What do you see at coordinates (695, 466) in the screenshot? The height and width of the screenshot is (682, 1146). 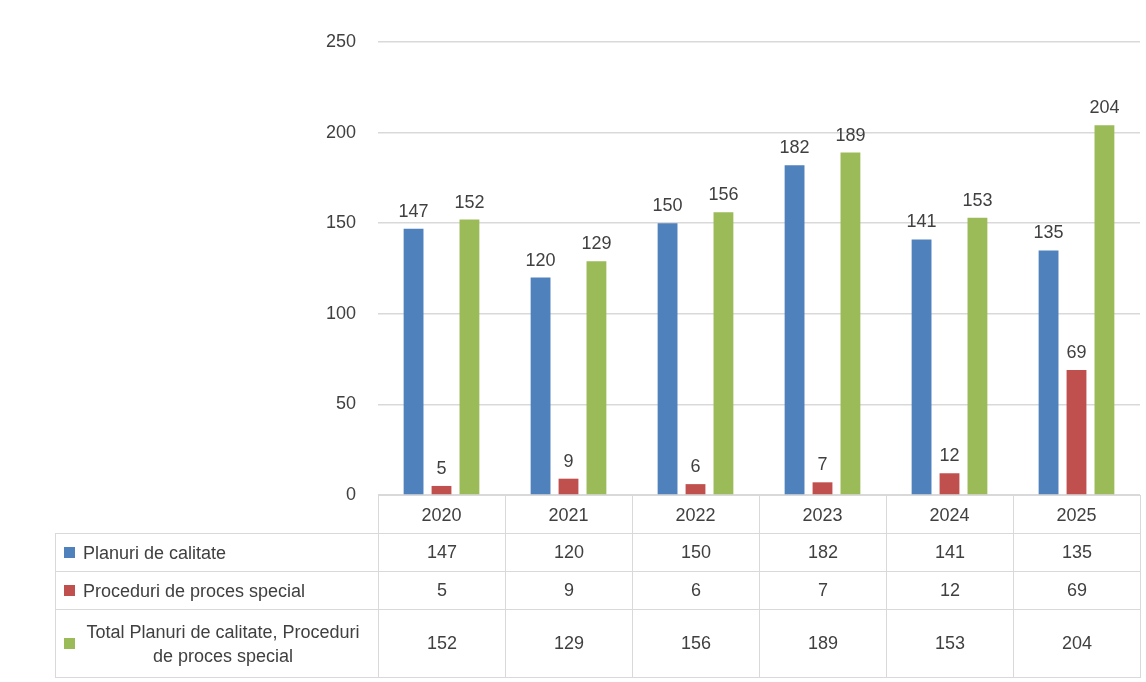 I see `annotation: 6` at bounding box center [695, 466].